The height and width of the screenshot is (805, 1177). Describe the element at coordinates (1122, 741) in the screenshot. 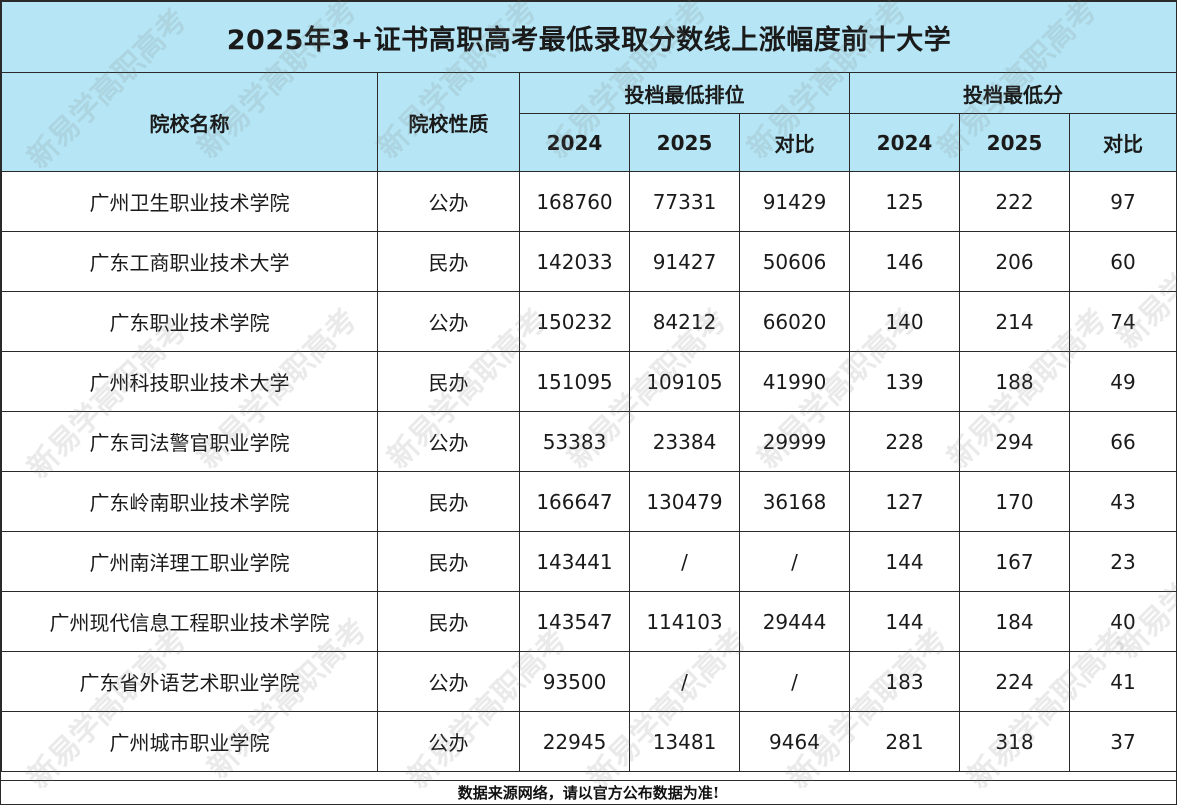

I see `score-diff-cell: 37` at that location.